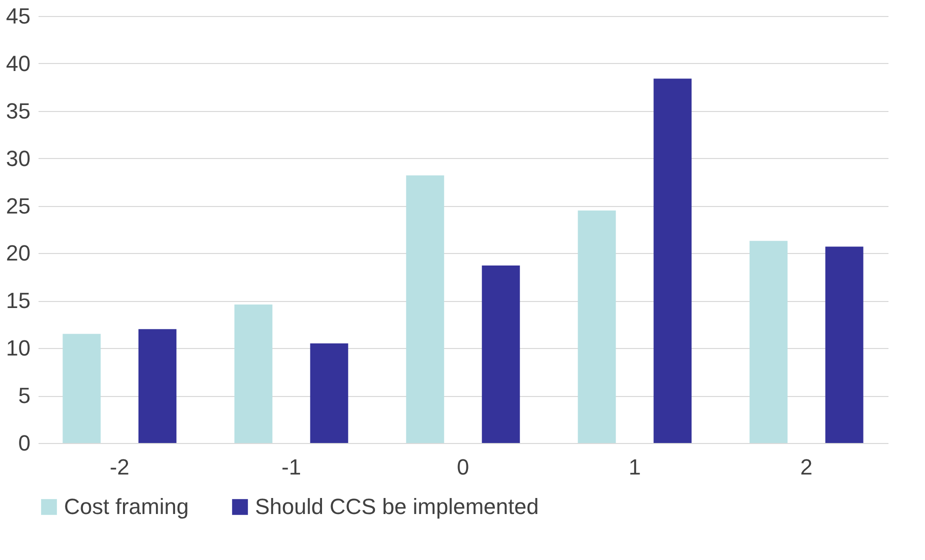 The height and width of the screenshot is (560, 925). I want to click on y-tick-label: 10, so click(18, 348).